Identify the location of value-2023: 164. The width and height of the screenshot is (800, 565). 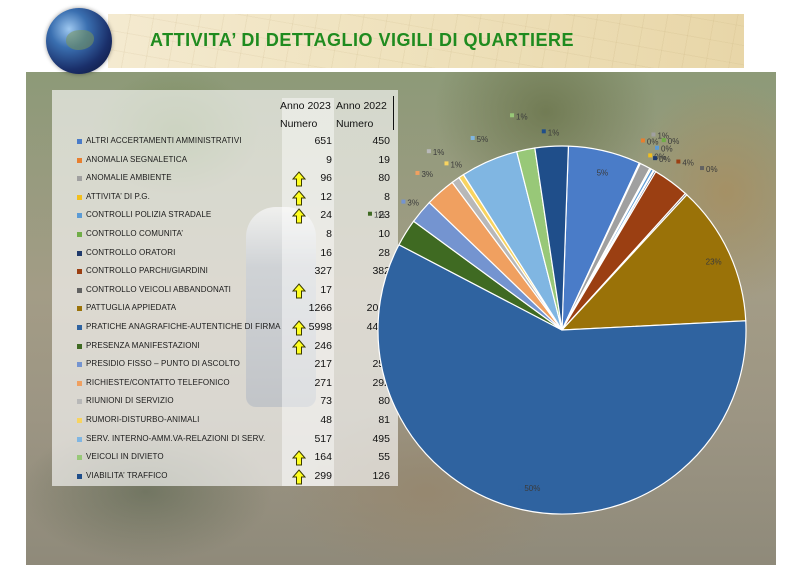
(323, 457).